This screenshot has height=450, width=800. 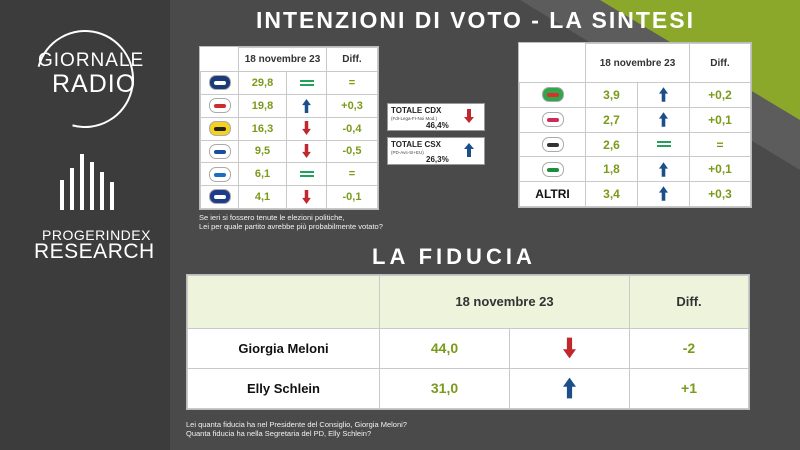 What do you see at coordinates (91, 60) in the screenshot?
I see `radio-logo-line1: GIORNALE` at bounding box center [91, 60].